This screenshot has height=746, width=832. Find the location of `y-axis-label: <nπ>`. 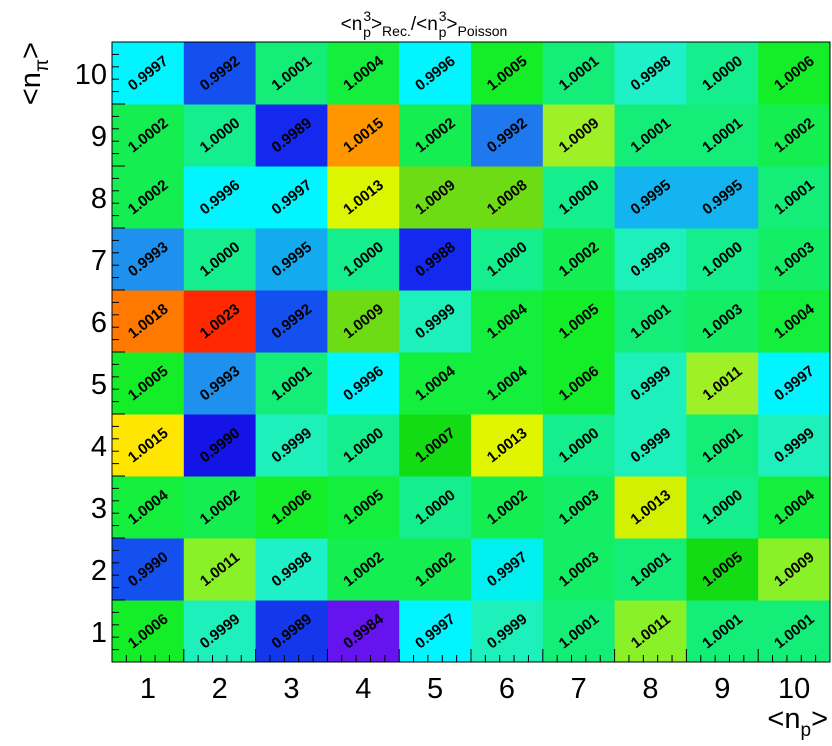

y-axis-label: <nπ> is located at coordinates (34, 73).